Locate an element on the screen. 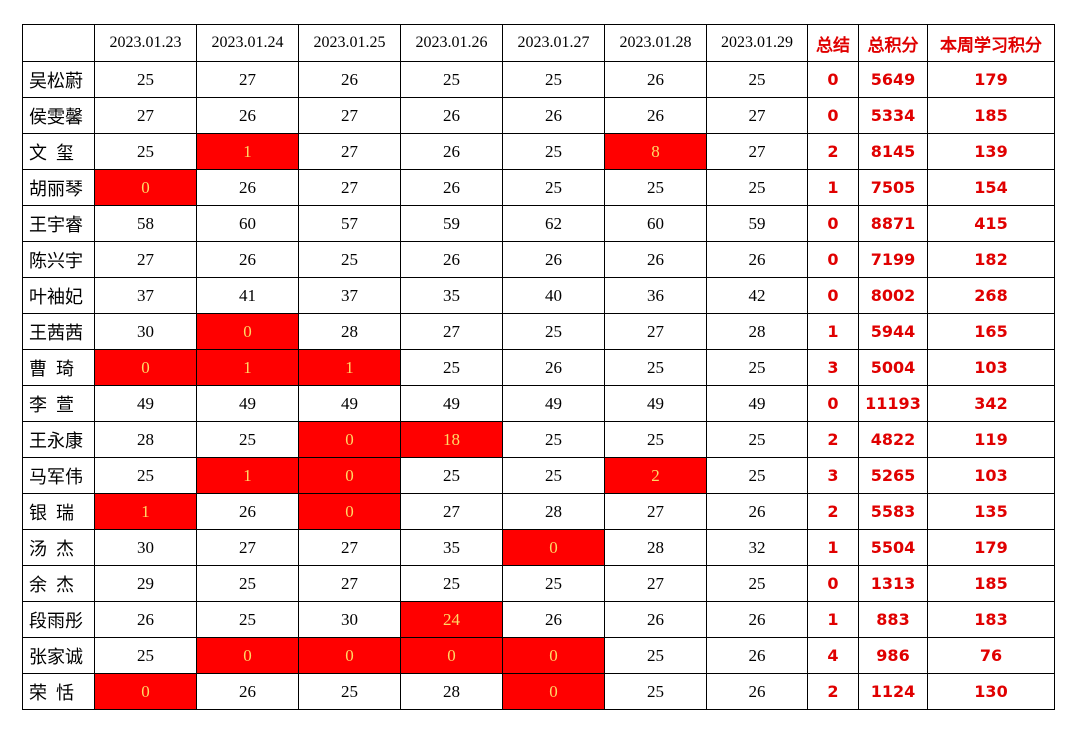 This screenshot has height=735, width=1077. header-cell: 总结 is located at coordinates (833, 43).